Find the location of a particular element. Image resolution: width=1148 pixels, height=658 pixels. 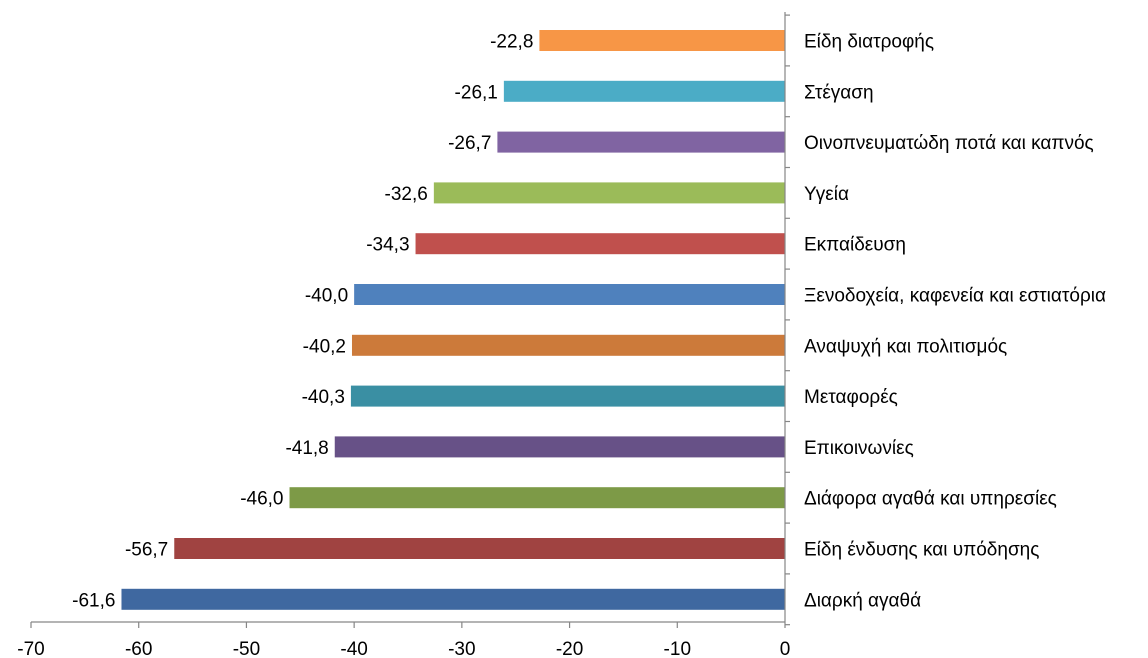

value-label-5: -34,3 is located at coordinates (387, 245).